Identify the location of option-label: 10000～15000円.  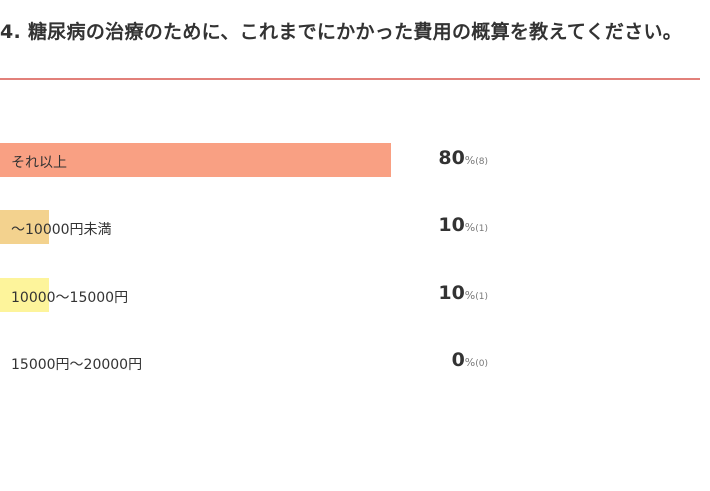
(70, 298).